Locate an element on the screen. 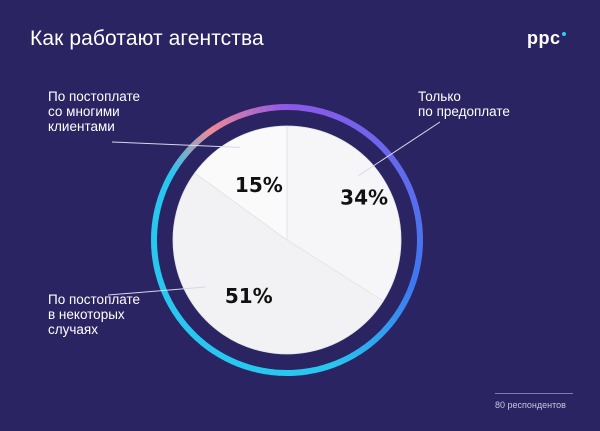 This screenshot has height=431, width=600. slice-label-3: 15% is located at coordinates (259, 185).